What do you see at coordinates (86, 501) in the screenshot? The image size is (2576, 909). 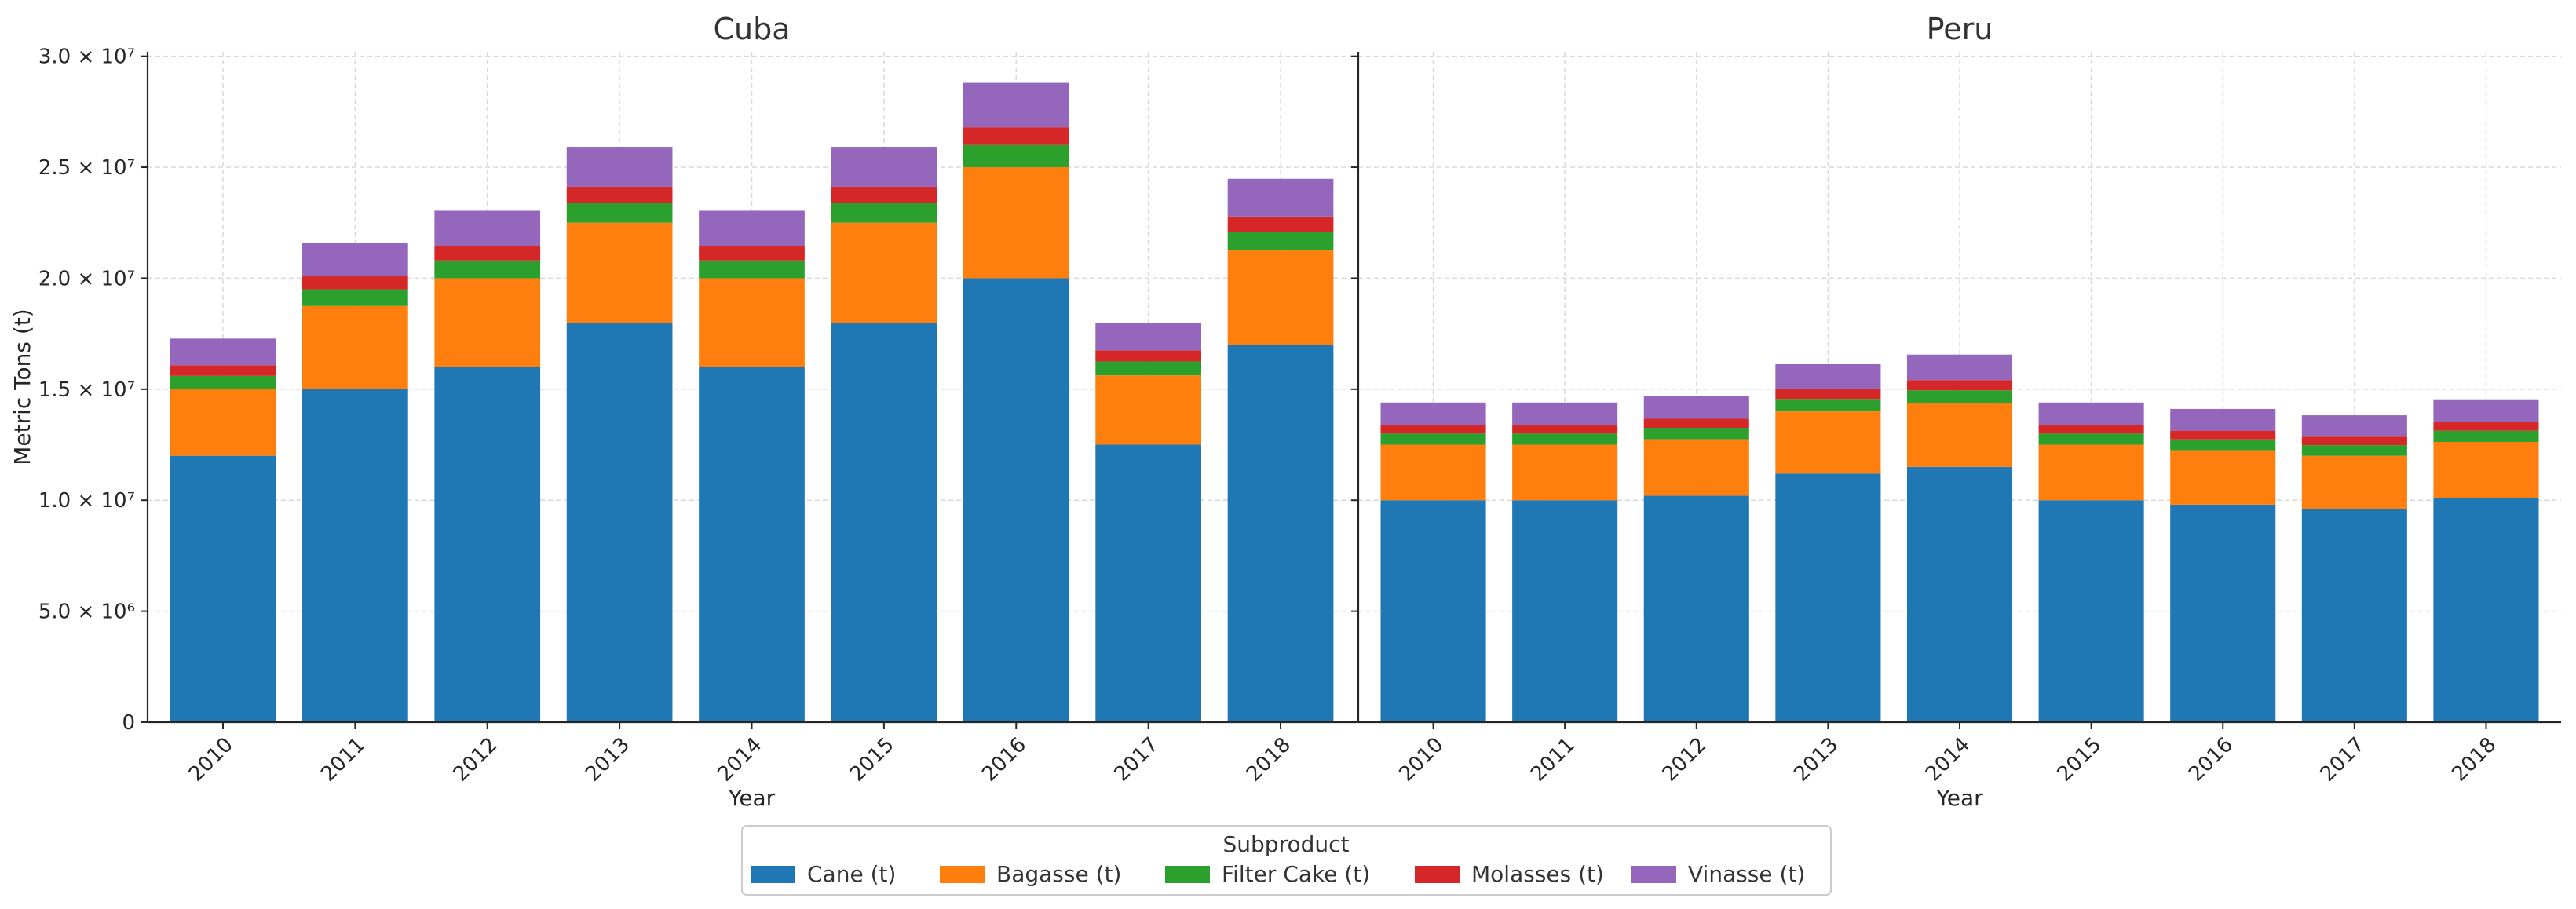 I see `y-tick-label: 1.0 × 10⁷` at bounding box center [86, 501].